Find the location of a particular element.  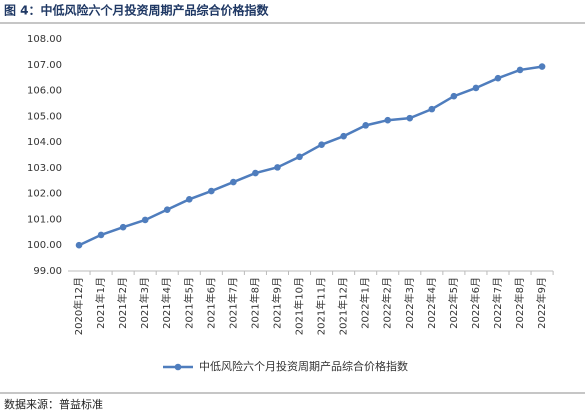

y-tick-label: 100.00 is located at coordinates (44, 245).